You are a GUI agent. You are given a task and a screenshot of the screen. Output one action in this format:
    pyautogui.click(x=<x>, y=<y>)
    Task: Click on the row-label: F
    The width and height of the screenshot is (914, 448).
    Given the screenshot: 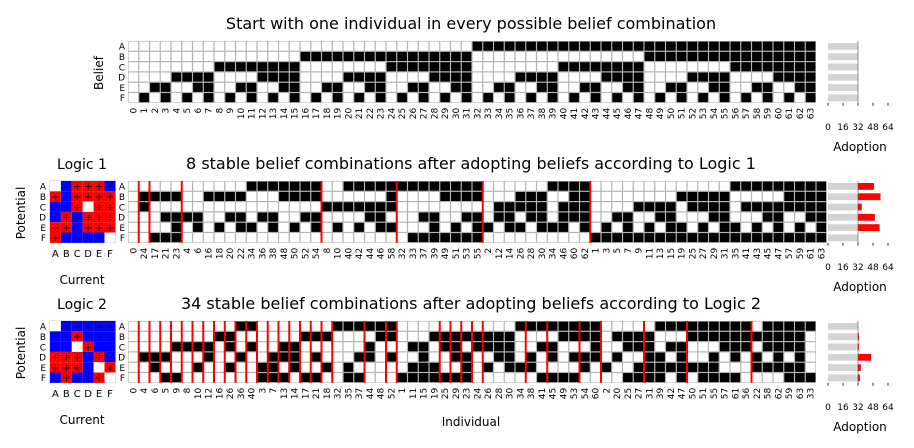 What is the action you would take?
    pyautogui.click(x=122, y=99)
    